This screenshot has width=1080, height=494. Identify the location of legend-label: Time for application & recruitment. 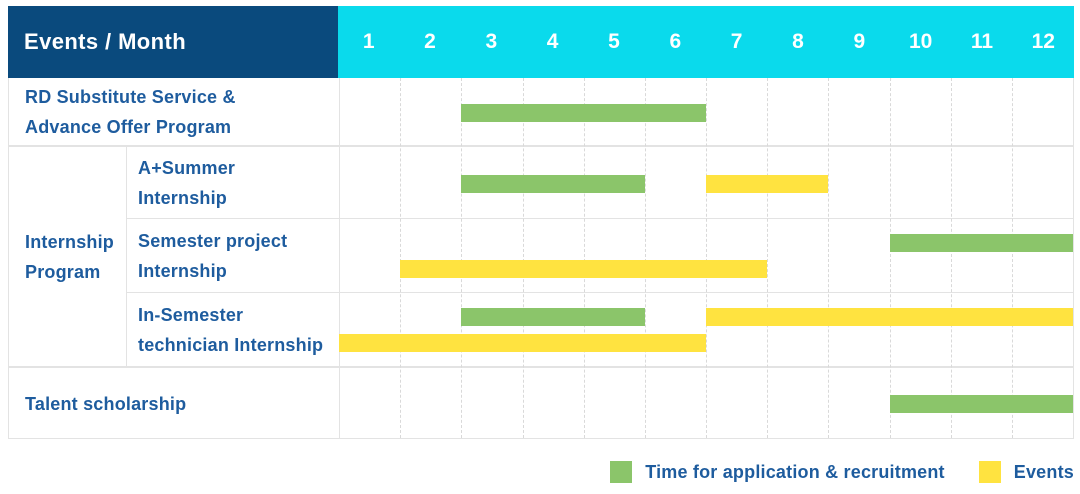
(795, 471).